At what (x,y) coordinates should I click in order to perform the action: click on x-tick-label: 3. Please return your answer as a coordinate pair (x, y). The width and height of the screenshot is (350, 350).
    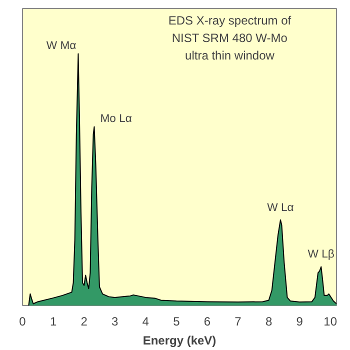
    Looking at the image, I should click on (115, 321).